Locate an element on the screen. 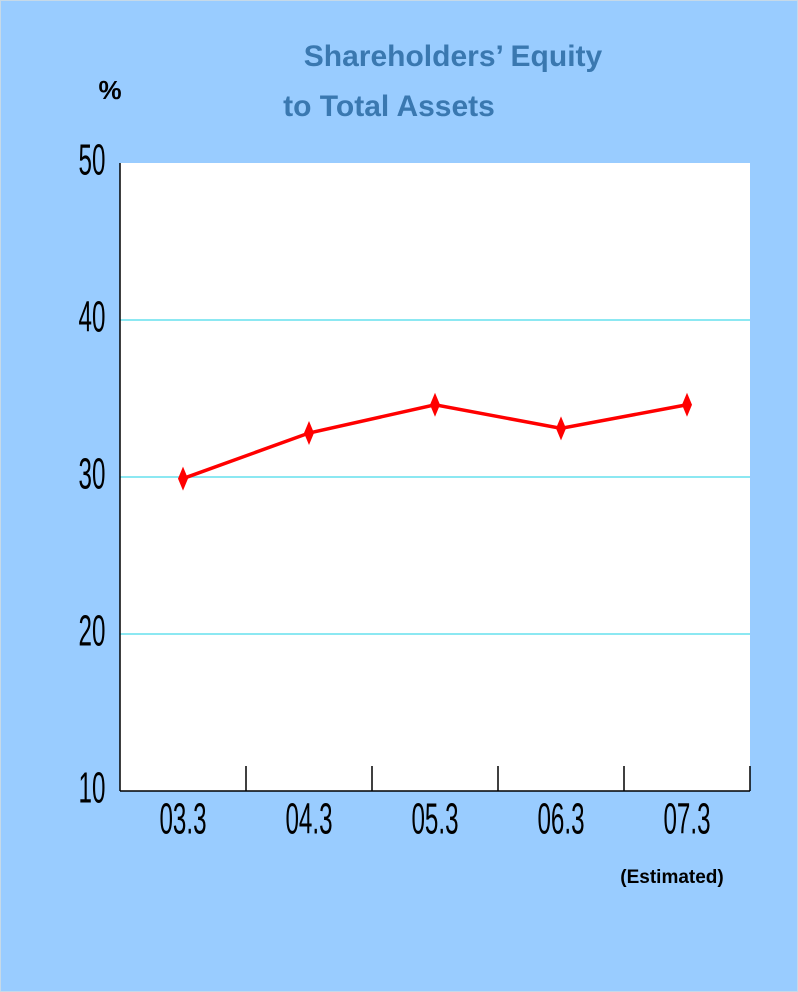  x-tick-label: 07.3 is located at coordinates (686, 819).